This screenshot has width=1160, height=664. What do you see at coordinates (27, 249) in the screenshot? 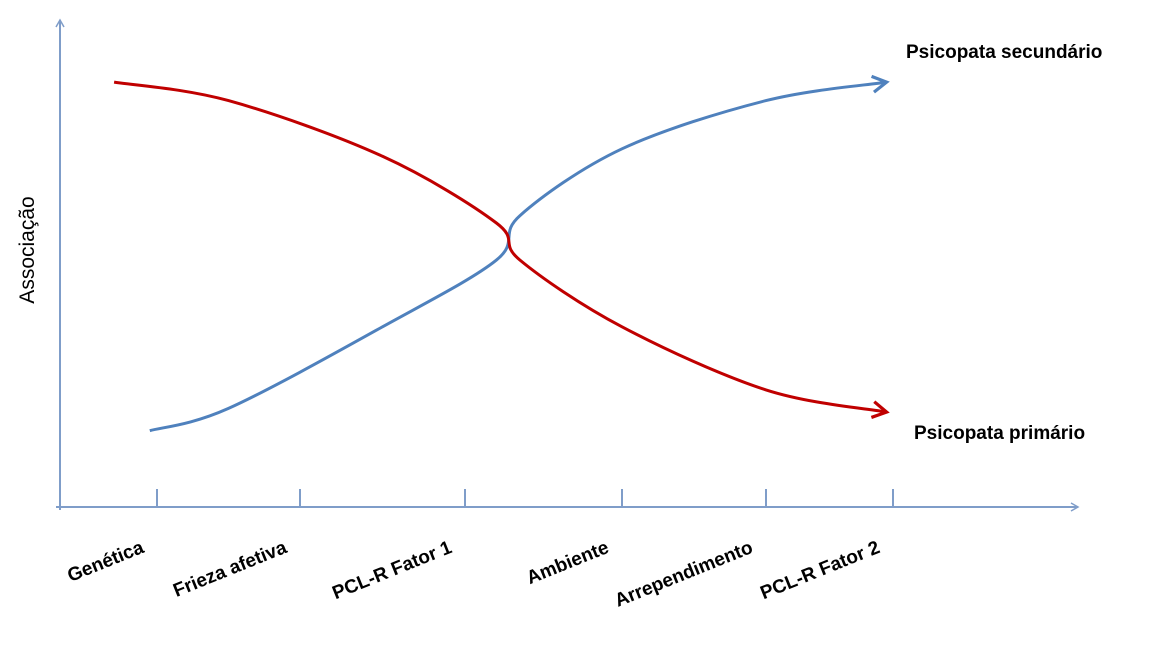
I see `y-axis-title: Associação` at bounding box center [27, 249].